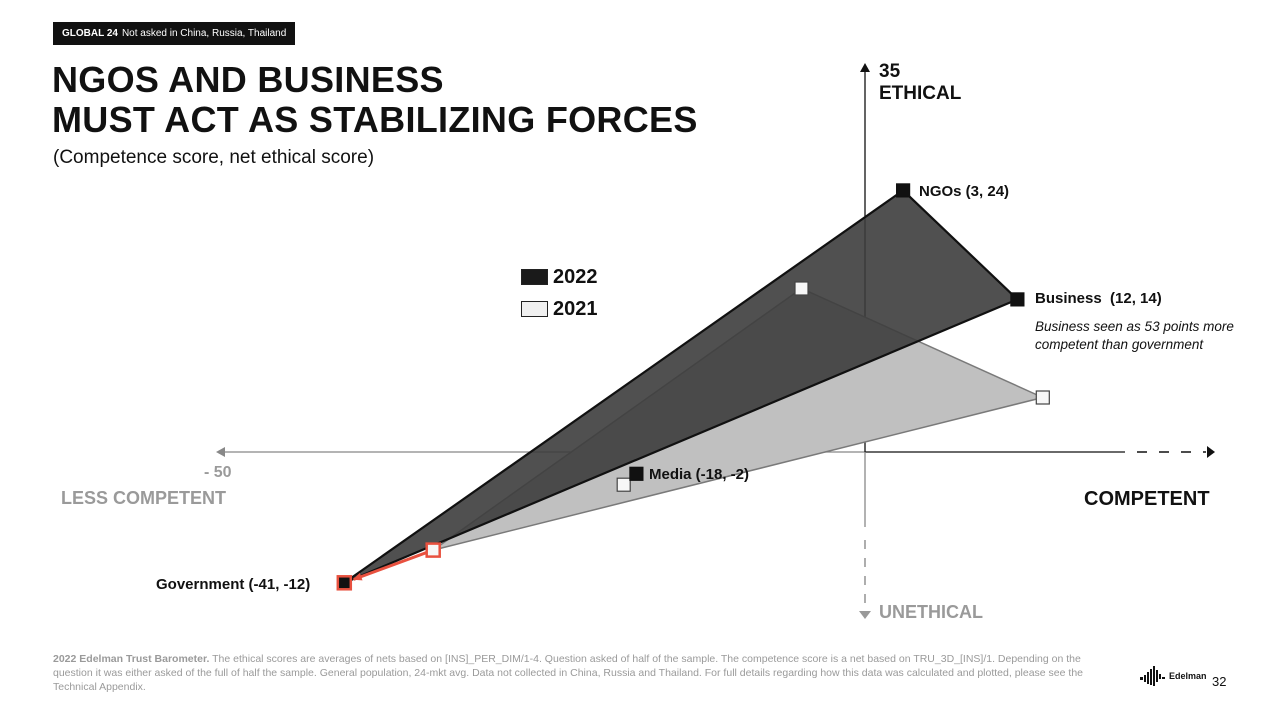 The width and height of the screenshot is (1280, 720). I want to click on edelman-logo: Edelman, so click(1173, 676).